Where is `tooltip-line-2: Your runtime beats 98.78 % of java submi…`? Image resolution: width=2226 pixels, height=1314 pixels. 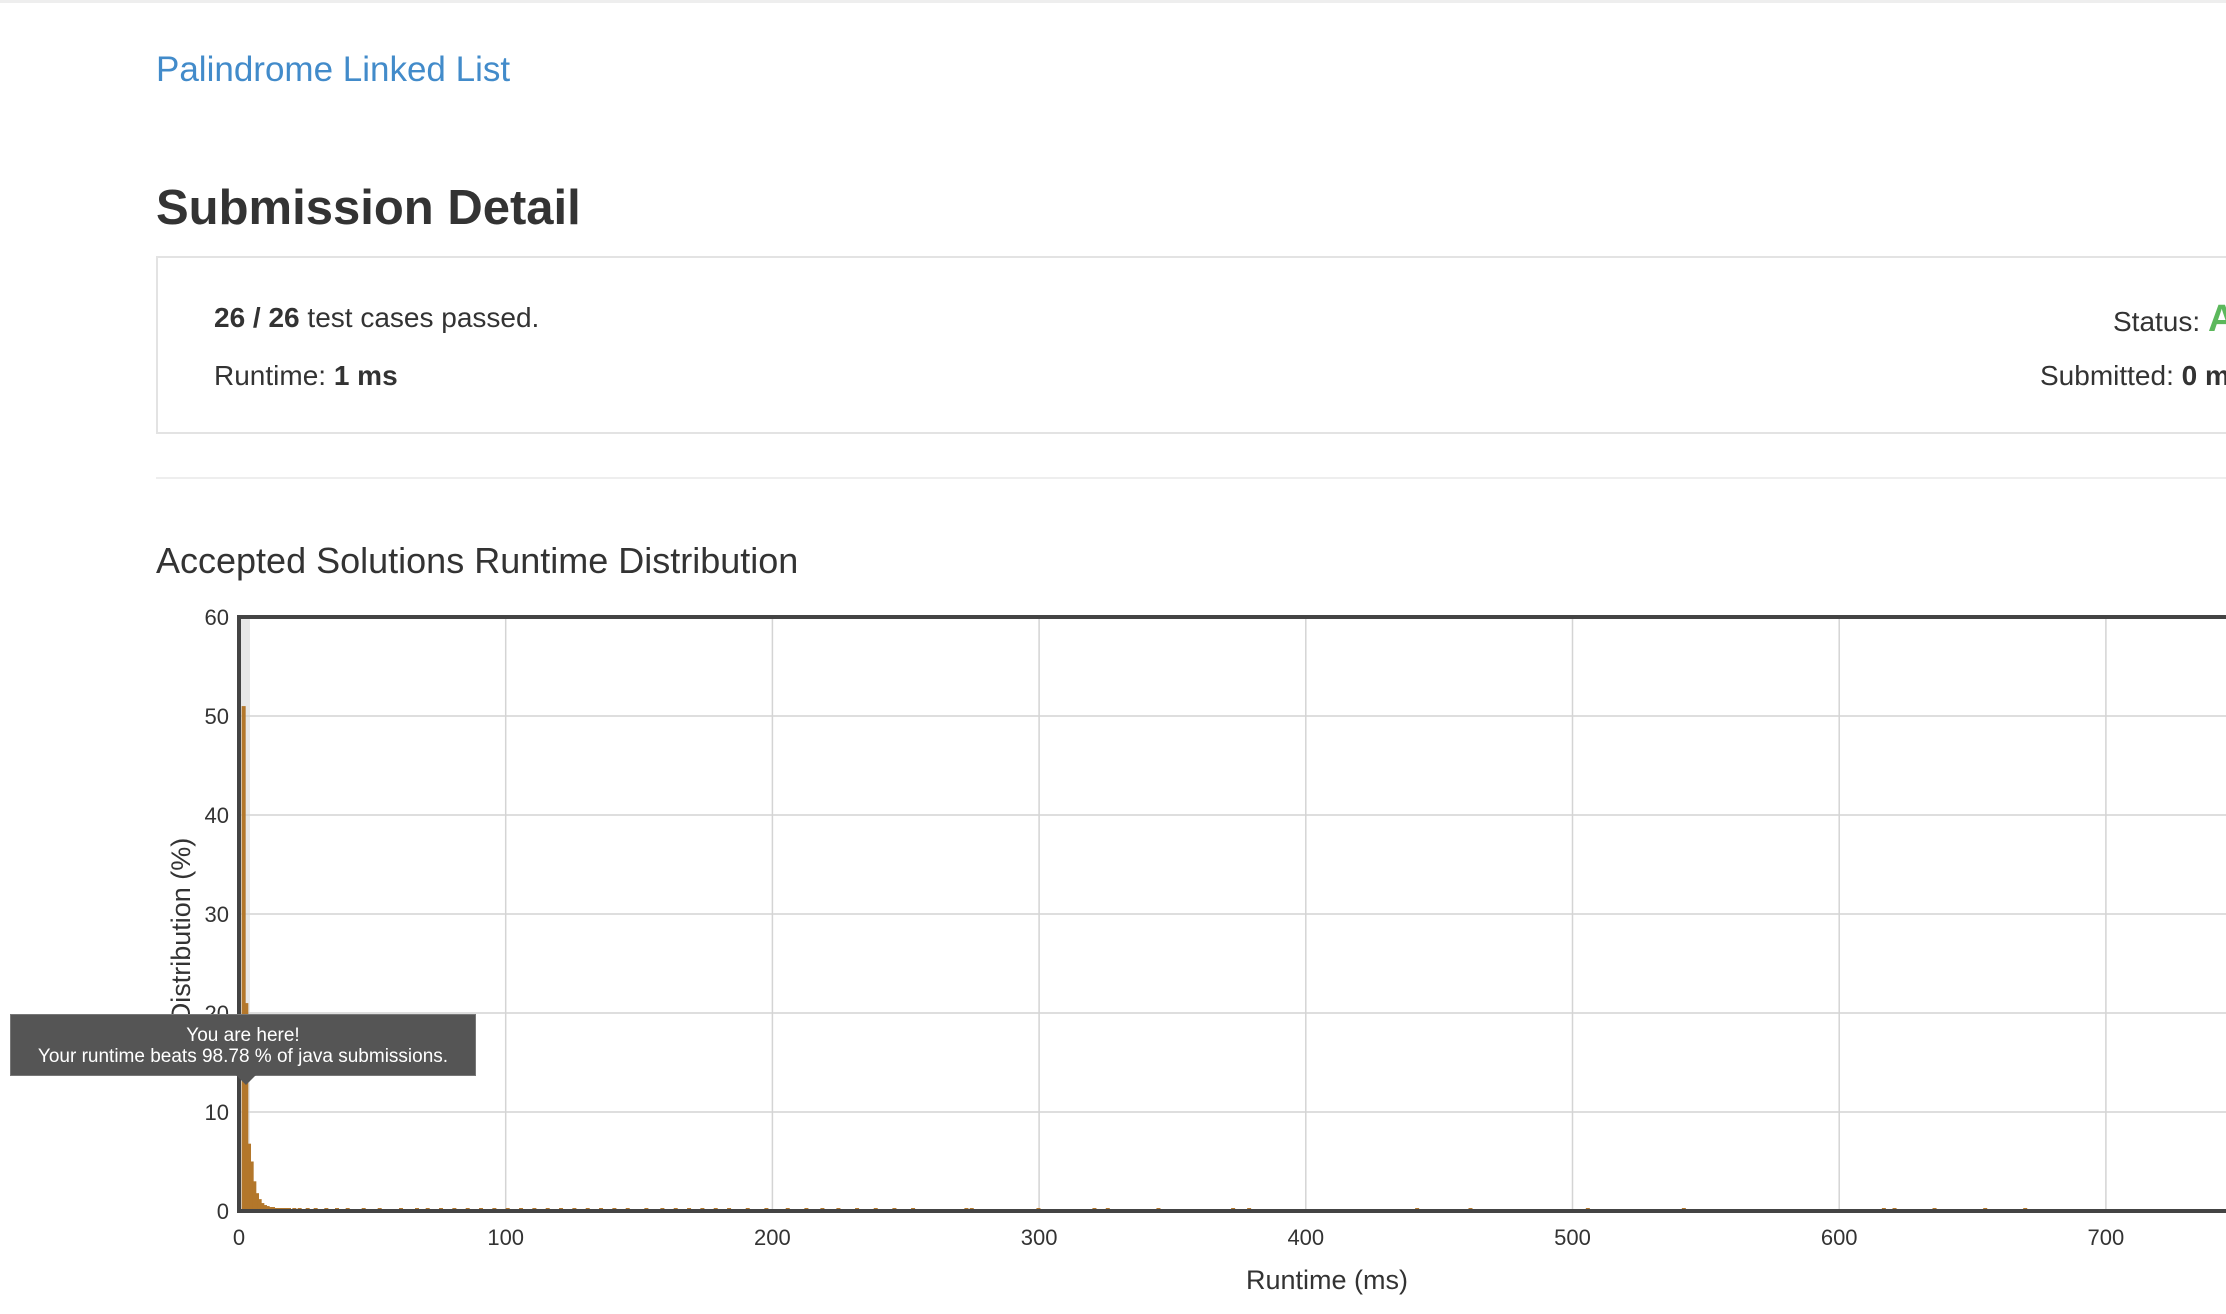
tooltip-line-2: Your runtime beats 98.78 % of java submi… is located at coordinates (243, 1056).